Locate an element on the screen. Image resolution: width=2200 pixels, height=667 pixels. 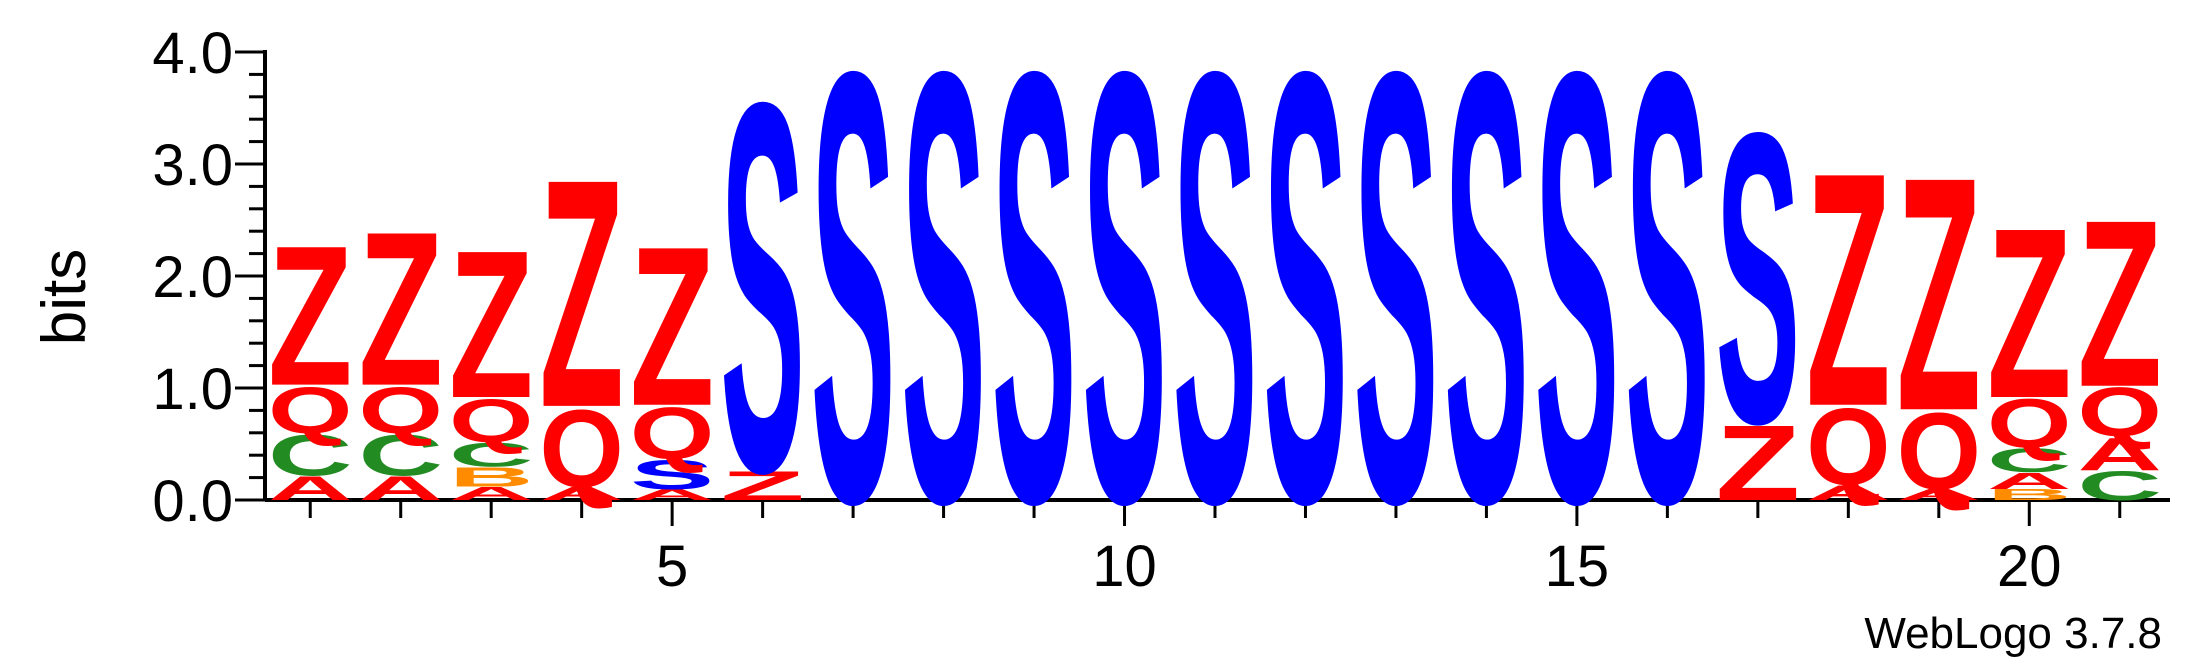
logo-column-19: AQZ is located at coordinates (1939, 311).